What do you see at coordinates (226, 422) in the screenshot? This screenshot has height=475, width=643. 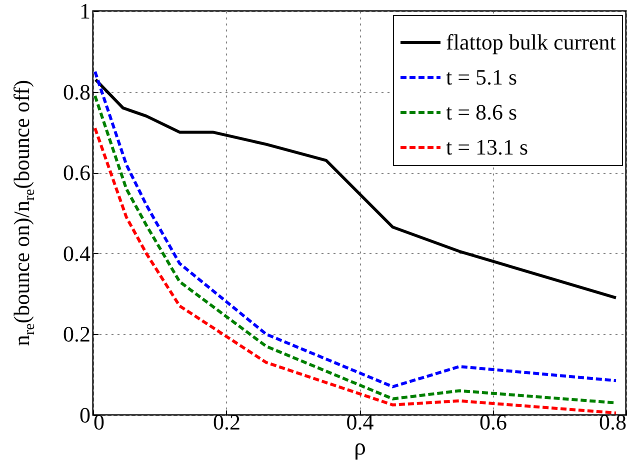 I see `x-tick-label: 0.2` at bounding box center [226, 422].